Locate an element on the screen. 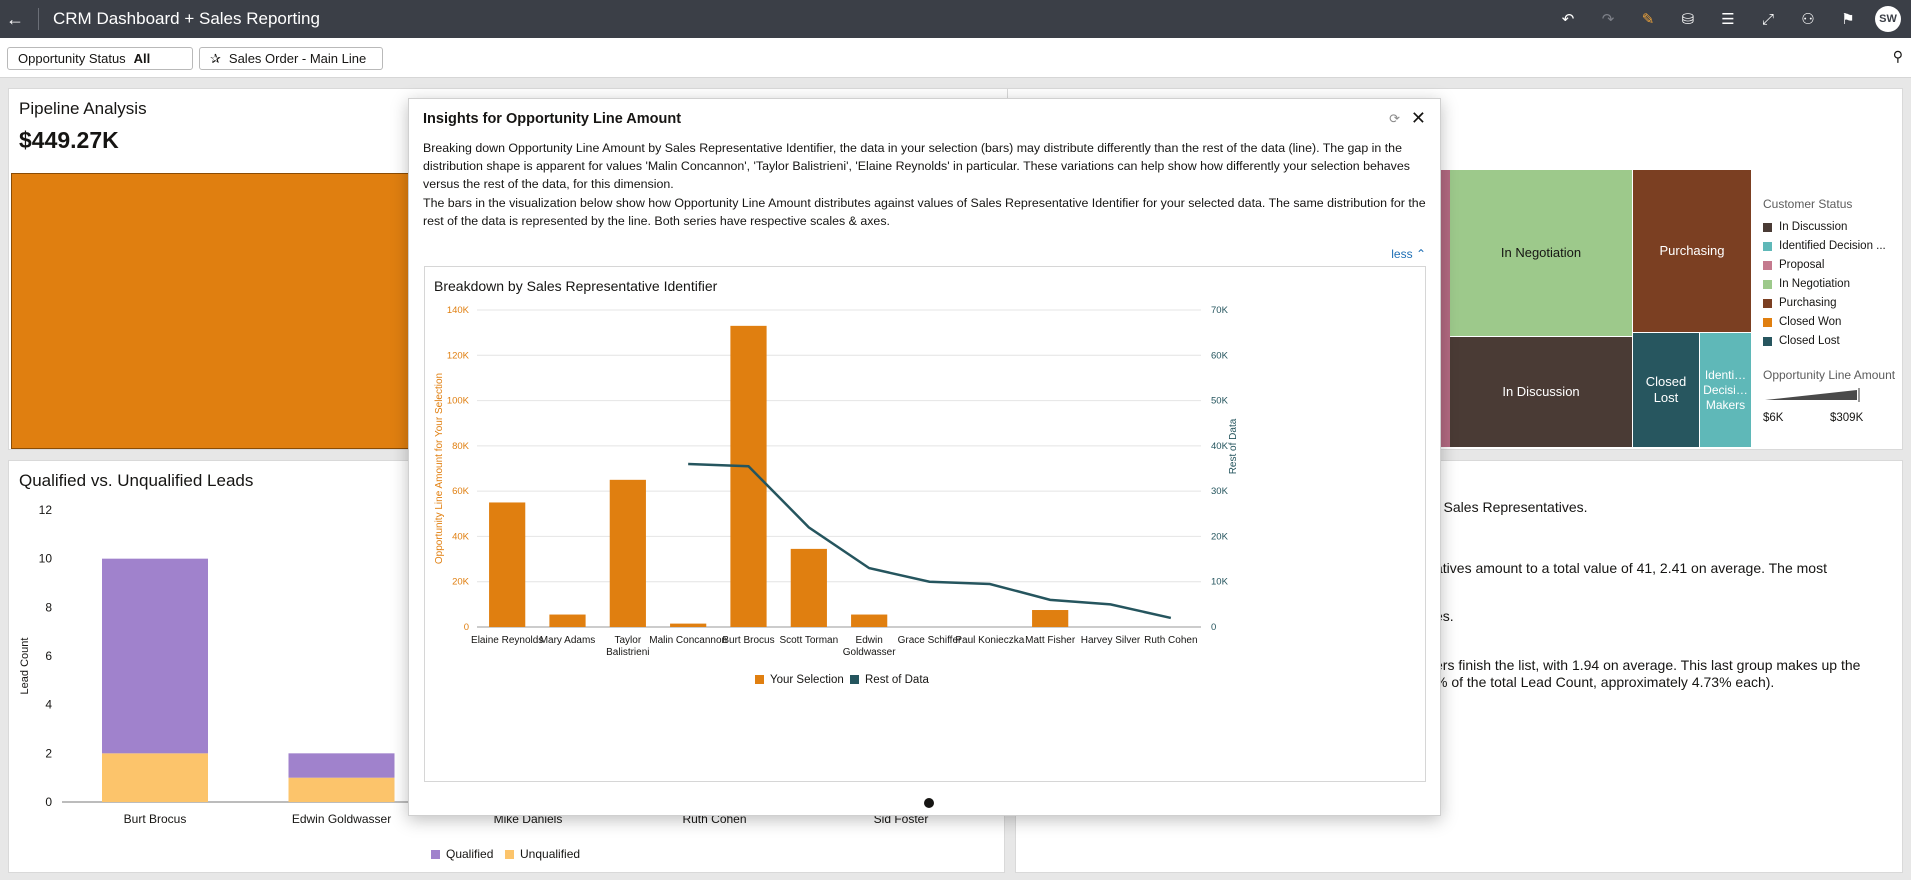 This screenshot has height=880, width=1911. legend-item-unqualified: Unqualified is located at coordinates (542, 854).